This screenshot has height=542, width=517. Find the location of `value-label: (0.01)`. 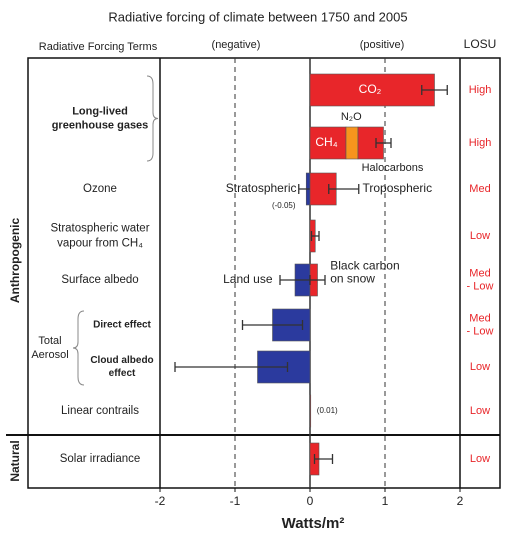

value-label: (0.01) is located at coordinates (327, 410).